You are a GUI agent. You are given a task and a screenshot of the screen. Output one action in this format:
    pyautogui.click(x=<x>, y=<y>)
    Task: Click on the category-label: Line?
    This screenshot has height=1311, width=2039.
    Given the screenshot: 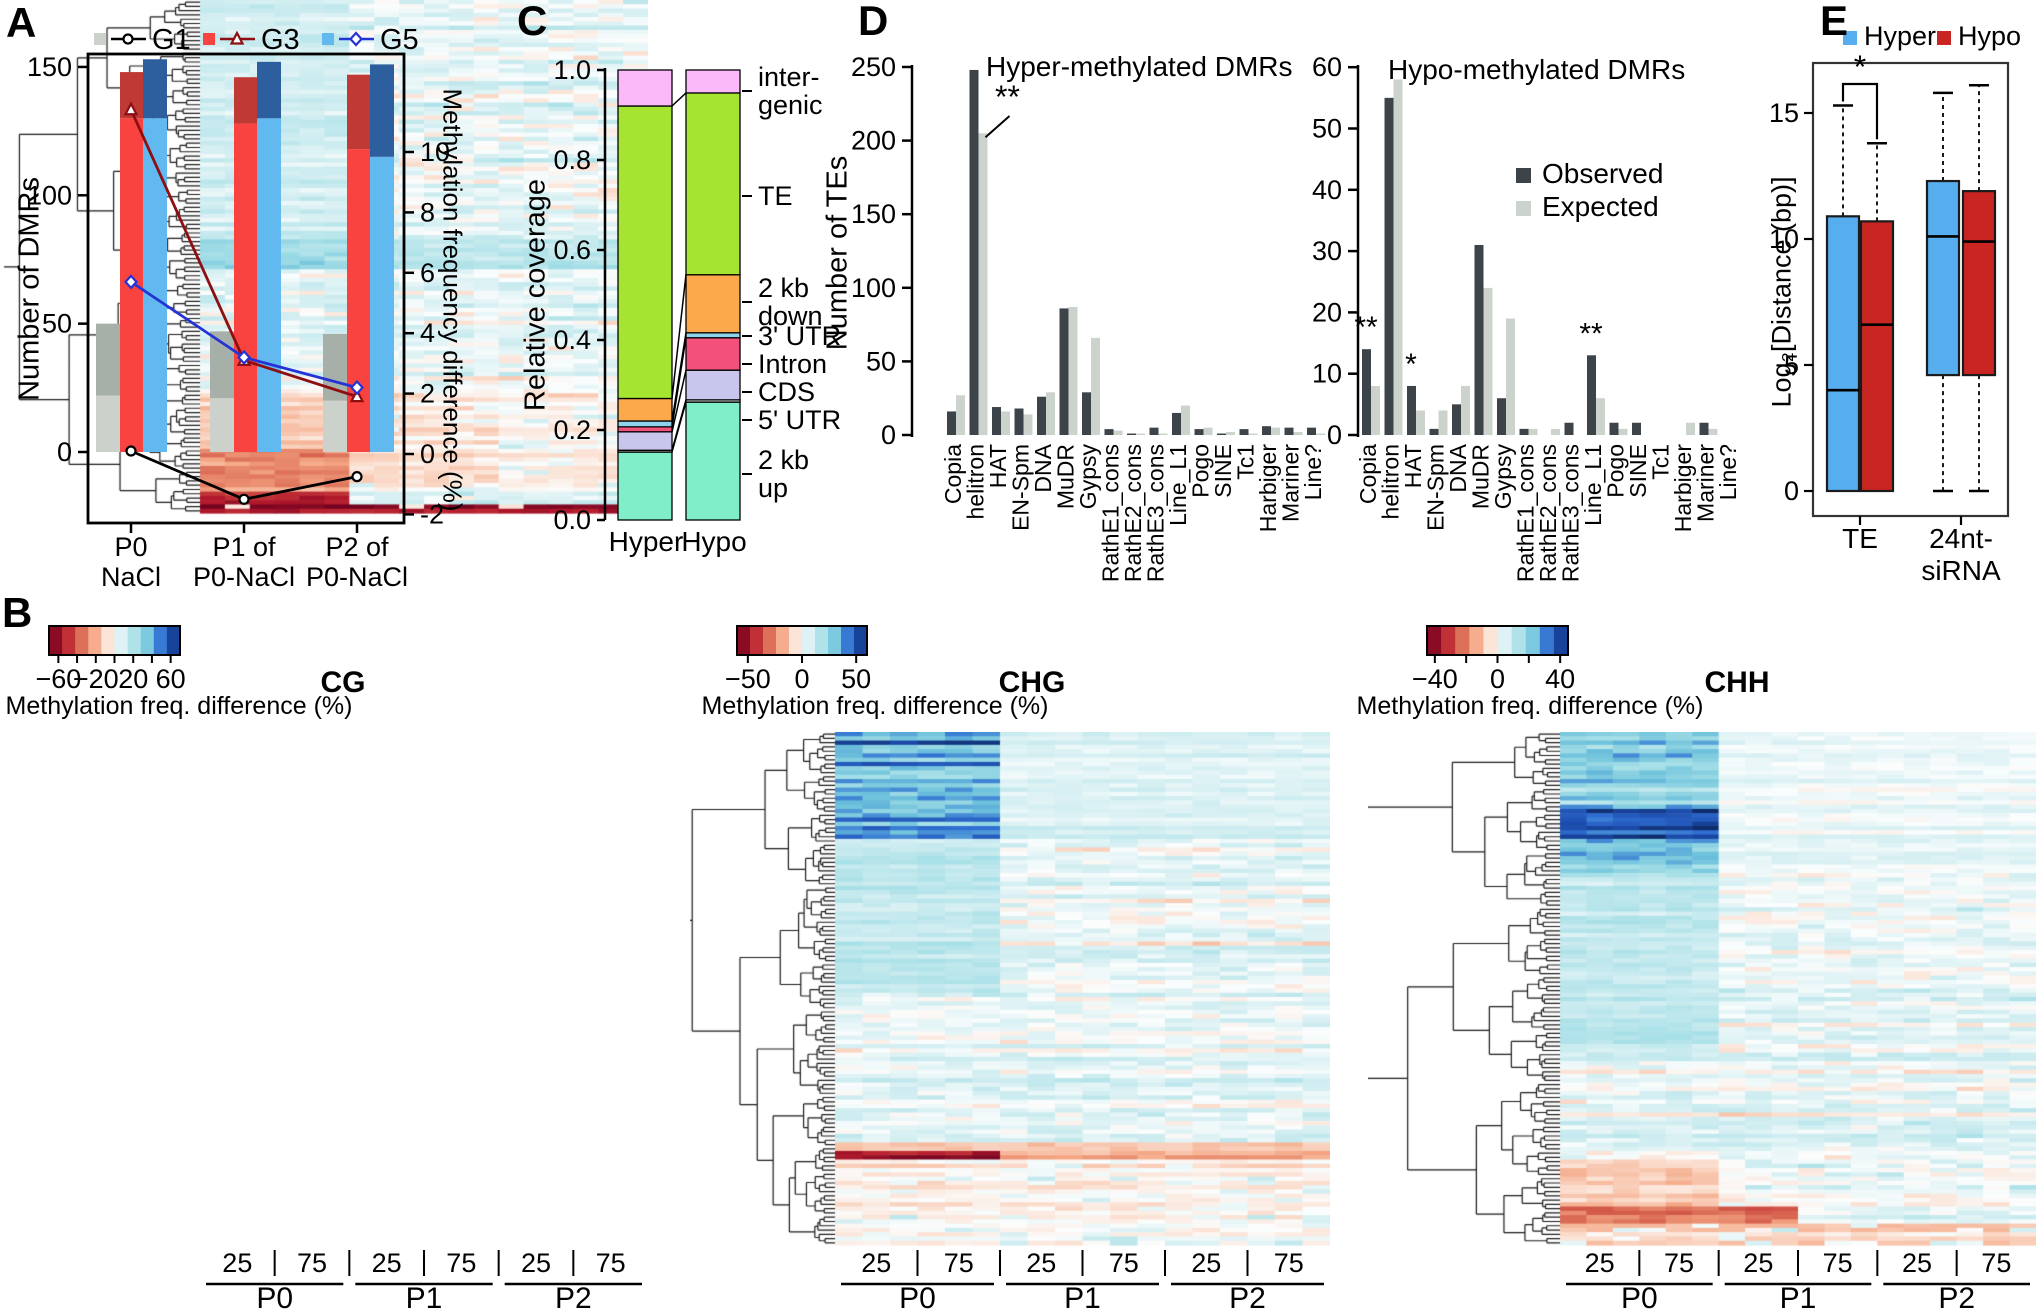 What is the action you would take?
    pyautogui.click(x=1313, y=472)
    